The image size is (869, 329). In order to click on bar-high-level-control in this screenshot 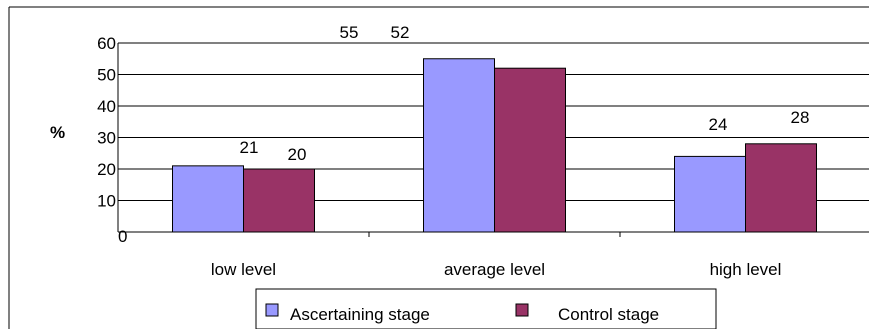, I will do `click(781, 188)`.